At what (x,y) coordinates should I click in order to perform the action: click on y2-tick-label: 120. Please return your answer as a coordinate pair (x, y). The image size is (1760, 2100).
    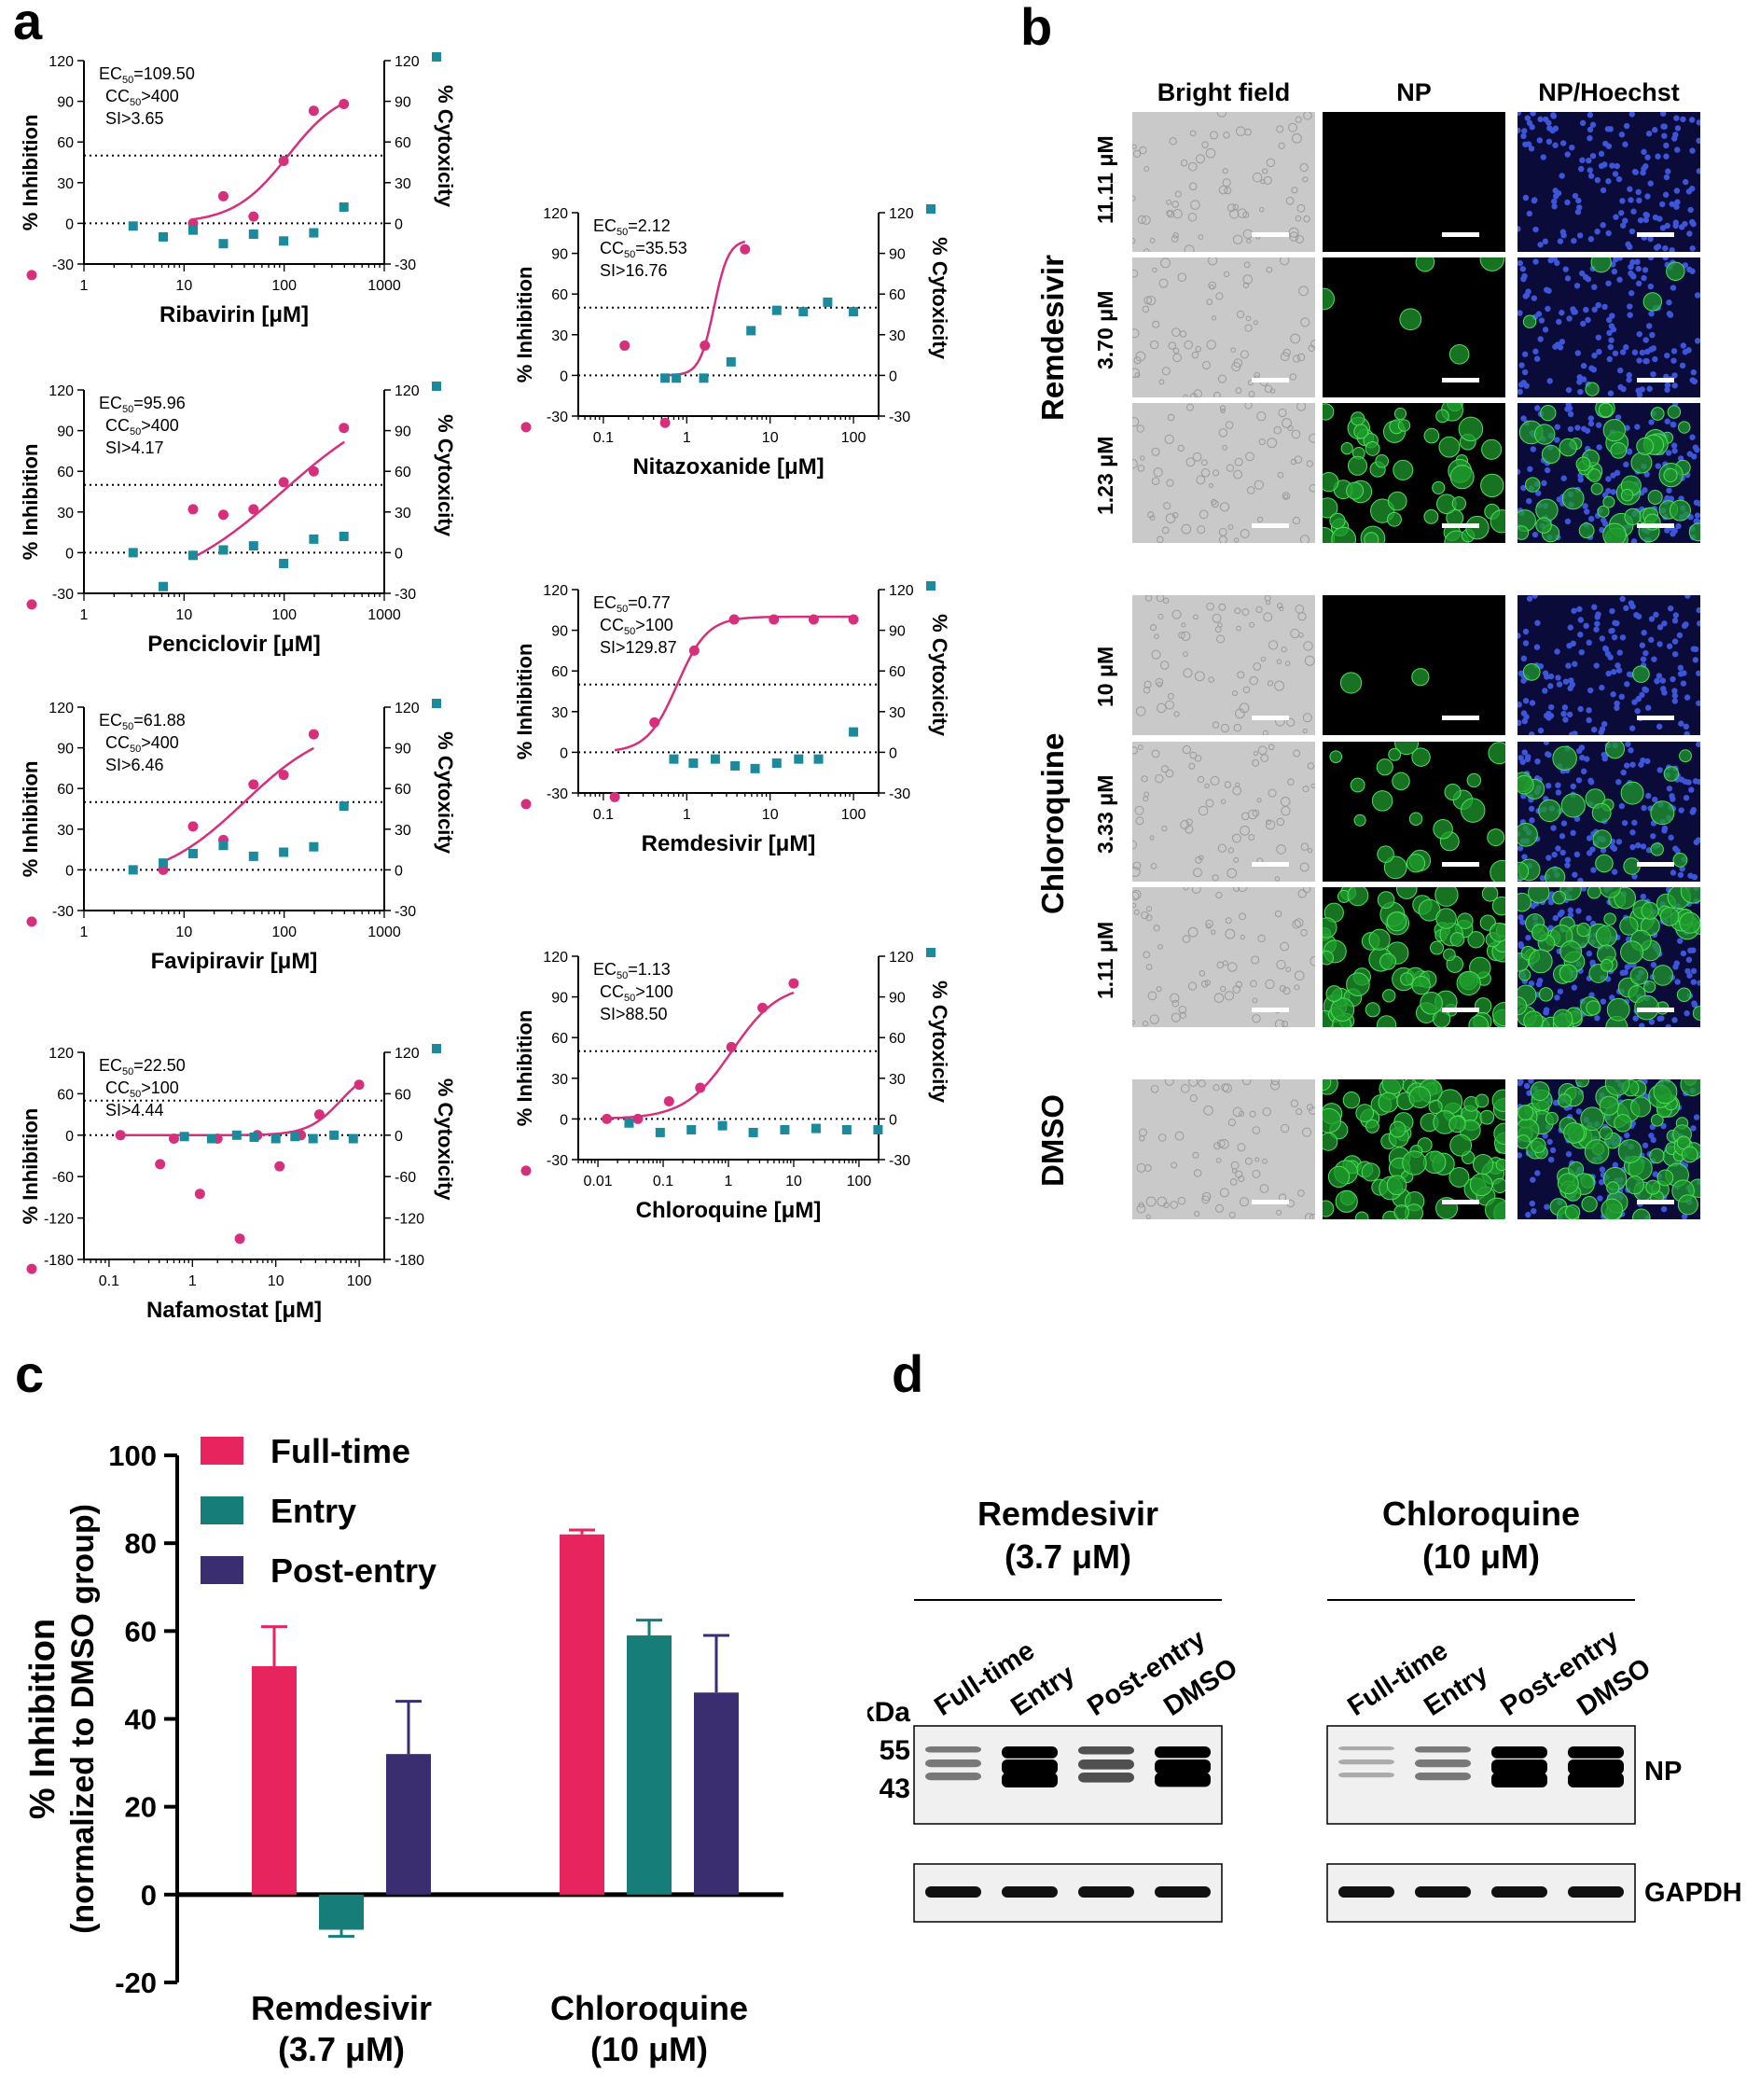
    Looking at the image, I should click on (902, 591).